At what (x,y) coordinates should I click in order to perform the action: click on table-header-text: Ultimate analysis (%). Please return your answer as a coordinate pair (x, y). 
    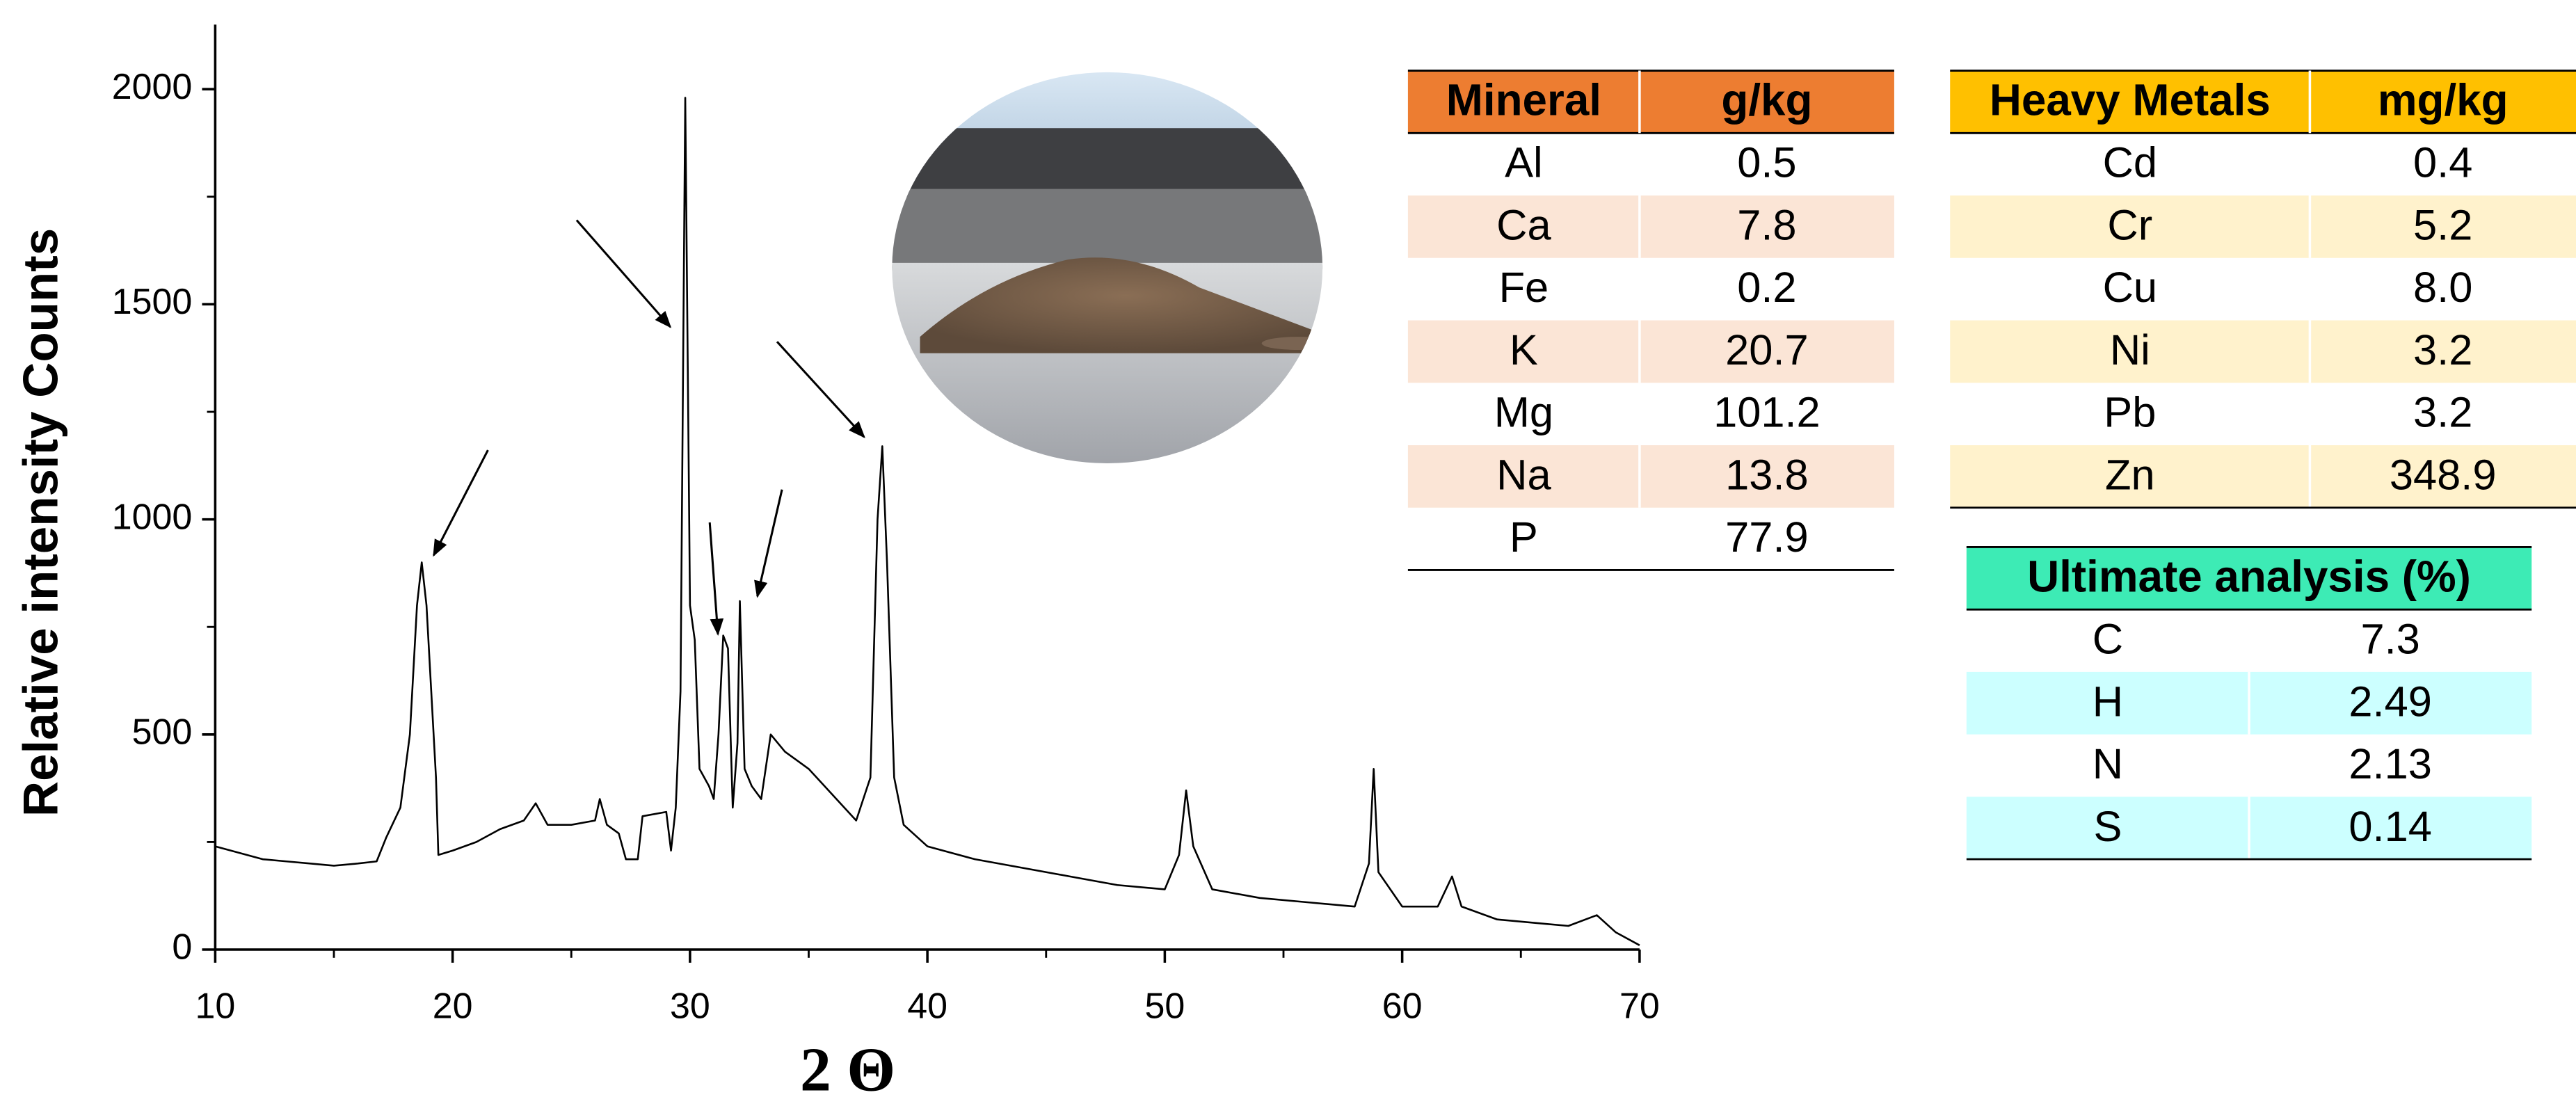
    Looking at the image, I should click on (2249, 576).